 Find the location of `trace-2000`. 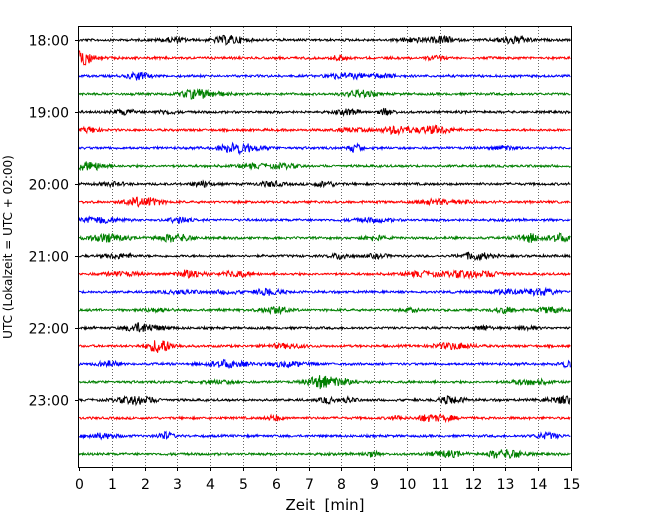

trace-2000 is located at coordinates (324, 184).